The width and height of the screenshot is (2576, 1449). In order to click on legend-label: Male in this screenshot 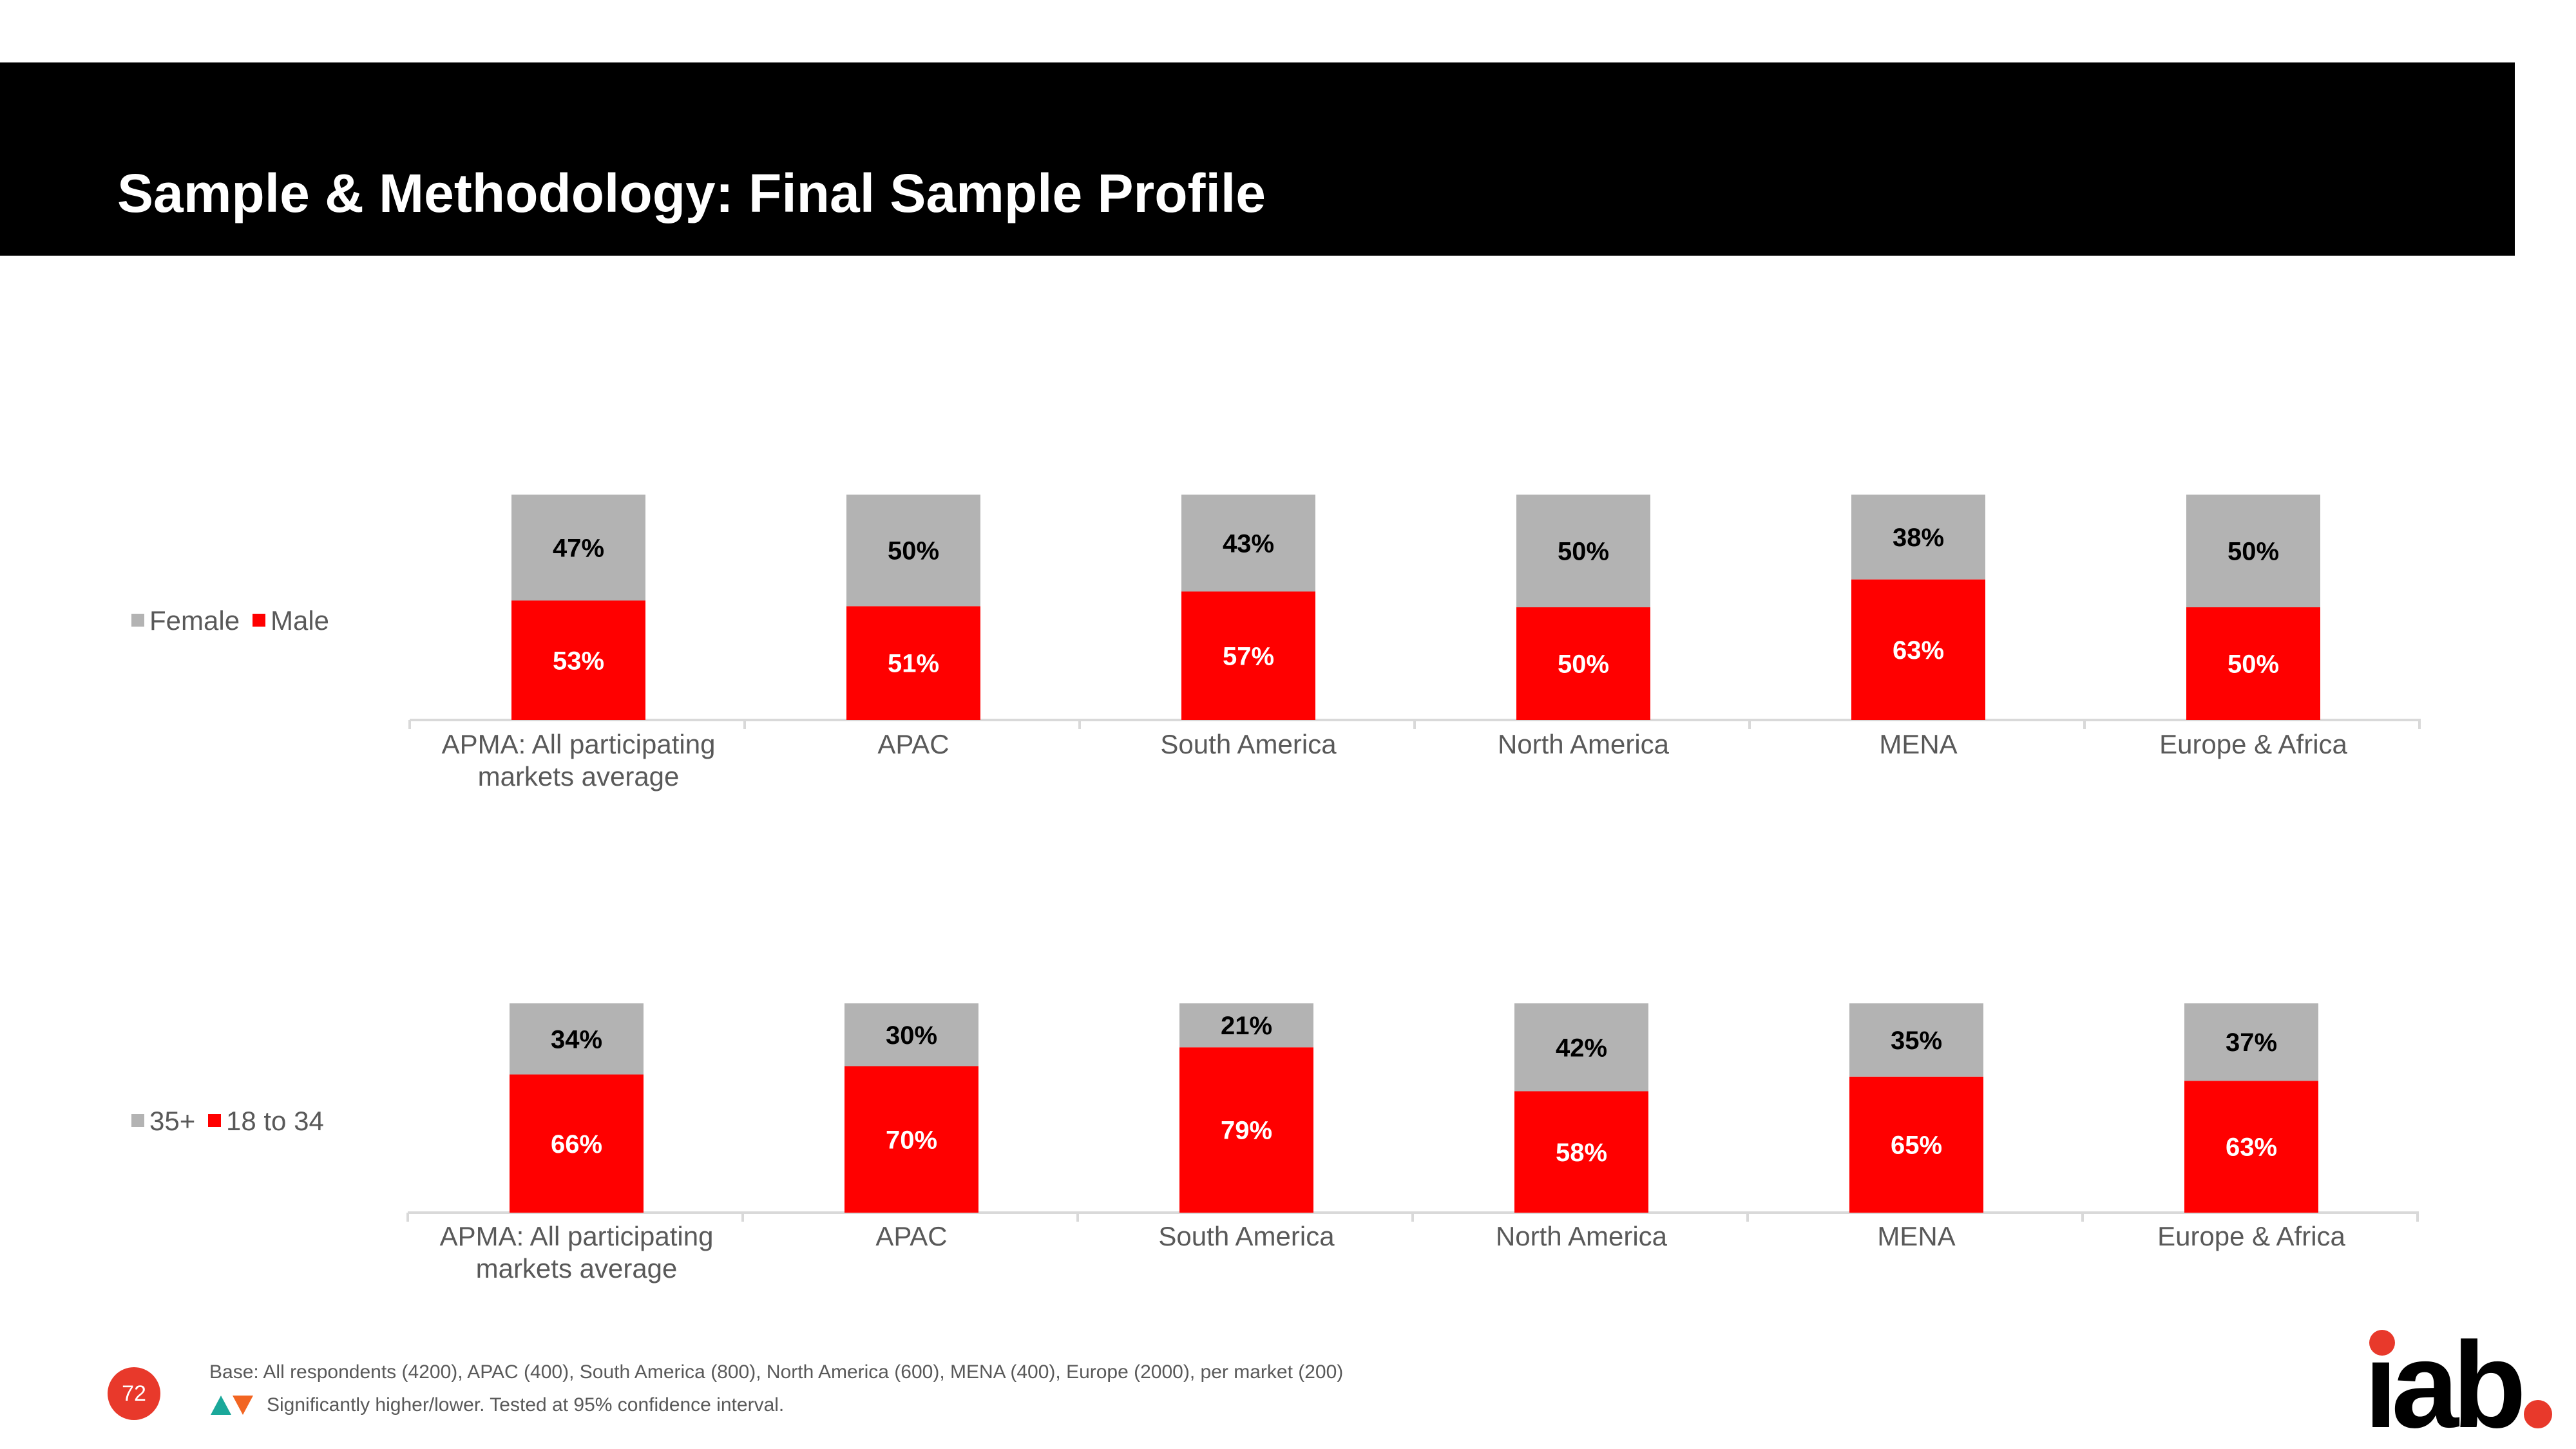, I will do `click(300, 620)`.